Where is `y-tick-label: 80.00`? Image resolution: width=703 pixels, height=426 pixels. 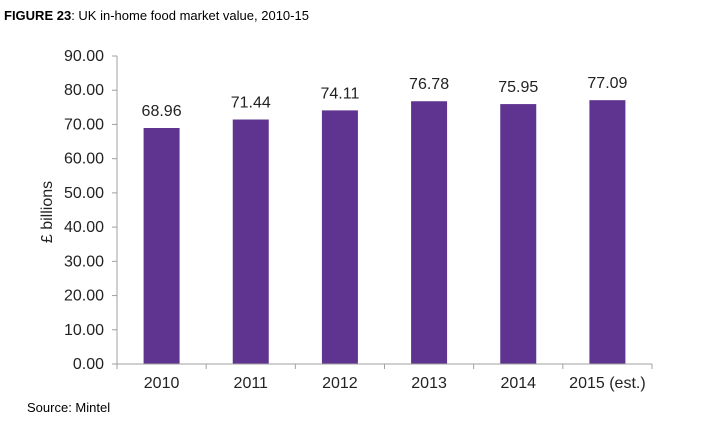
y-tick-label: 80.00 is located at coordinates (84, 90).